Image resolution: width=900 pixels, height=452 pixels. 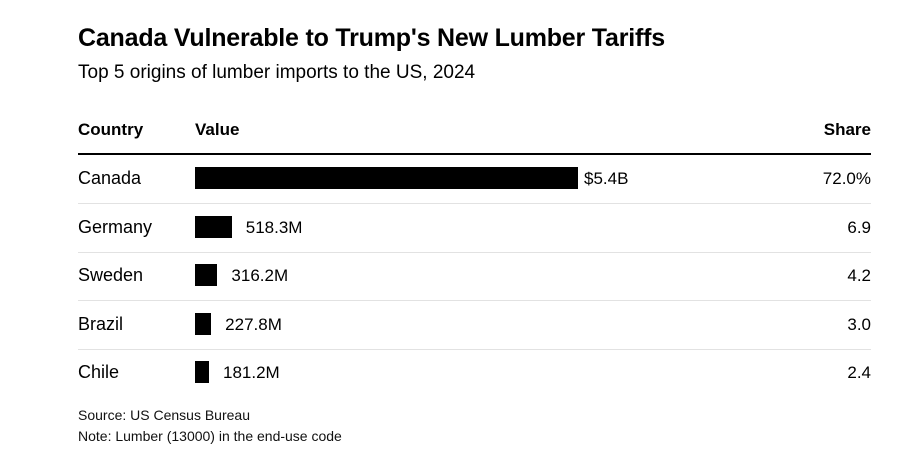 I want to click on header-value: Value, so click(x=217, y=129).